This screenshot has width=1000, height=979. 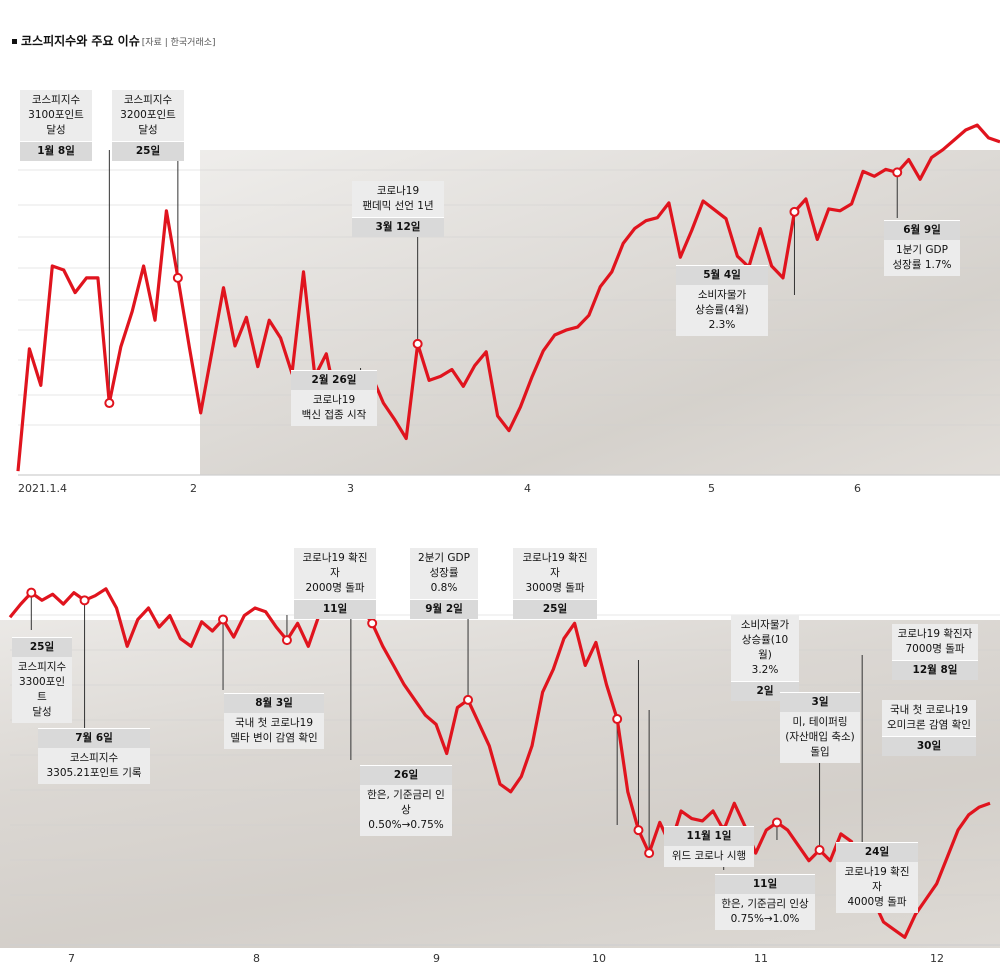 I want to click on annotation-kospi-record: 7월 6일 코스피지수 3305.21포인트 기록, so click(x=94, y=756).